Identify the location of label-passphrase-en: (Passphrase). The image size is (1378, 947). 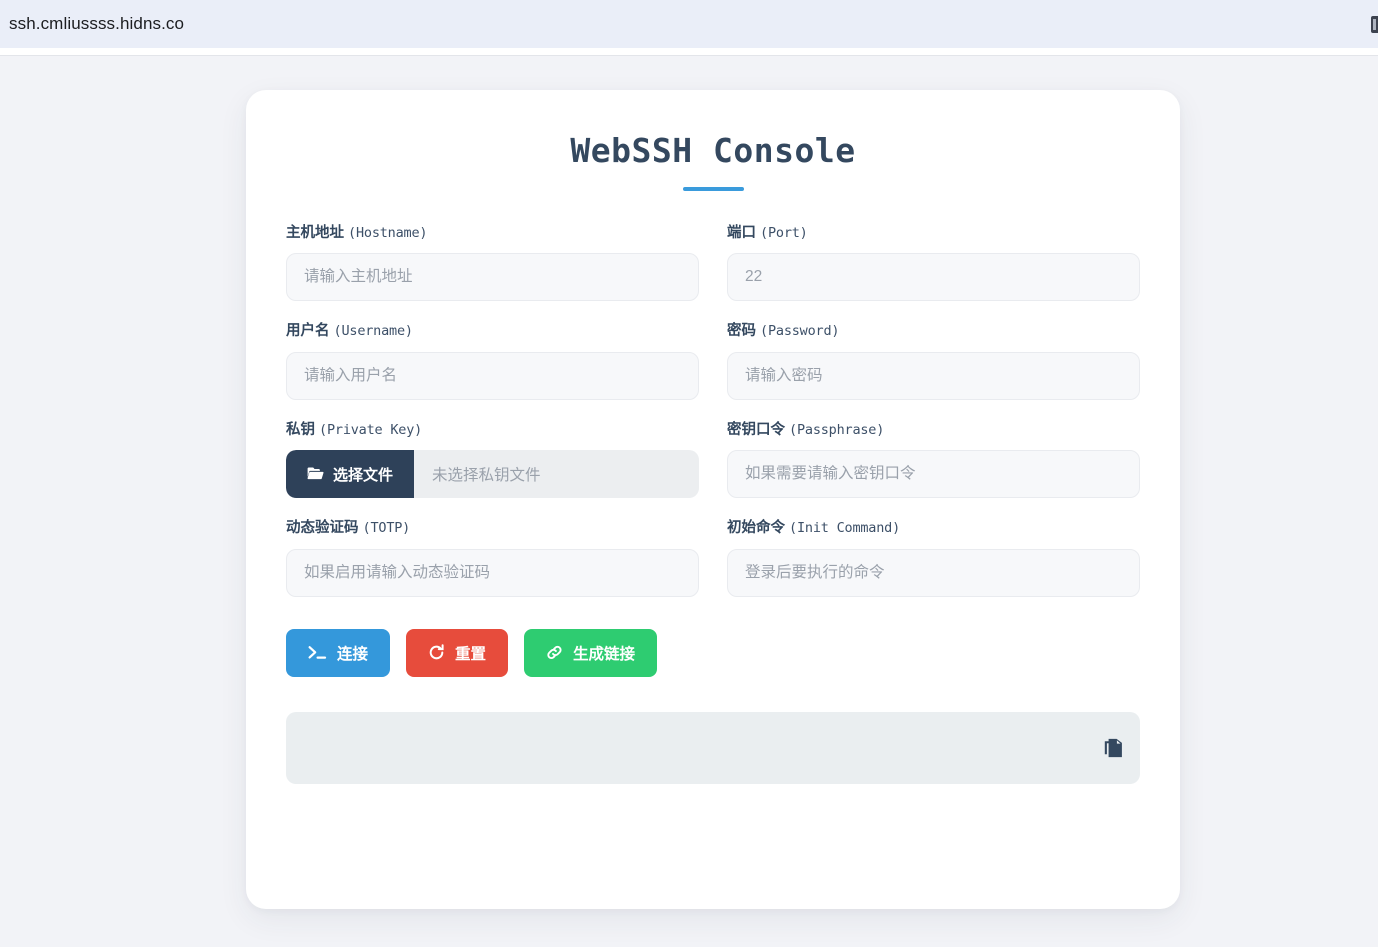
(837, 429).